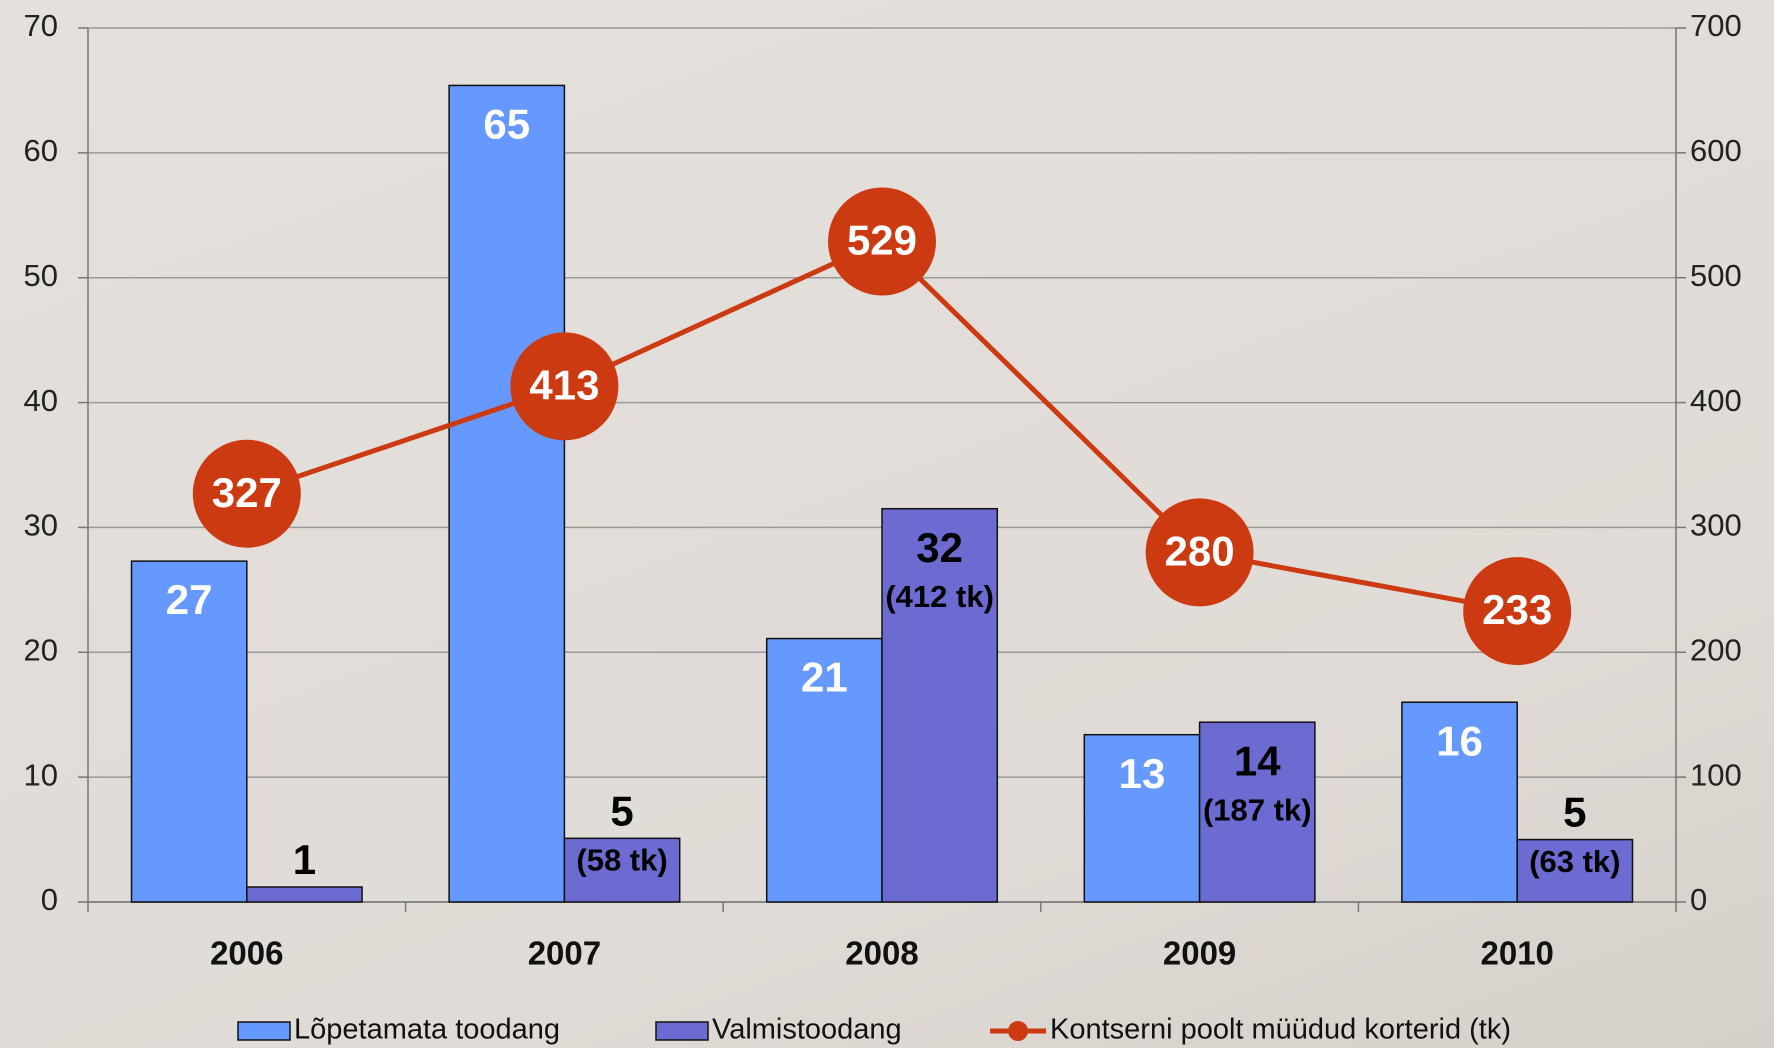 The height and width of the screenshot is (1048, 1774). What do you see at coordinates (41, 400) in the screenshot?
I see `y-tick-label: 40` at bounding box center [41, 400].